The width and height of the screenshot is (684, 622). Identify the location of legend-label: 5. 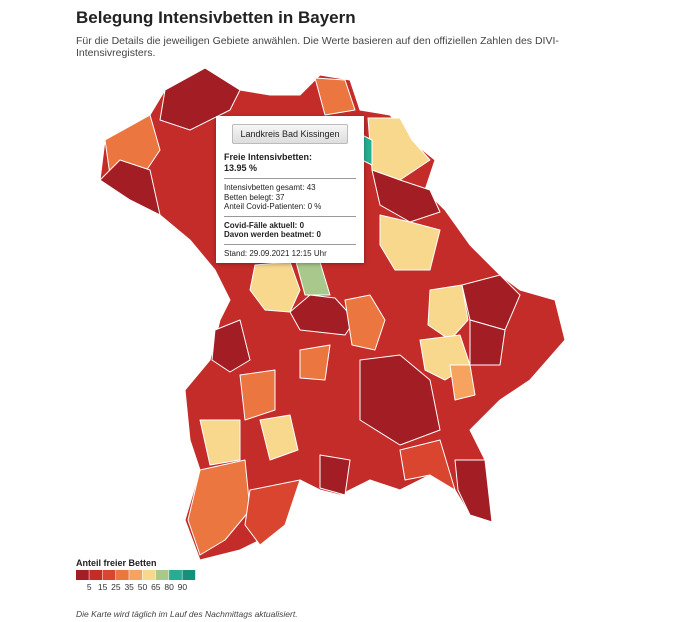
(89, 587).